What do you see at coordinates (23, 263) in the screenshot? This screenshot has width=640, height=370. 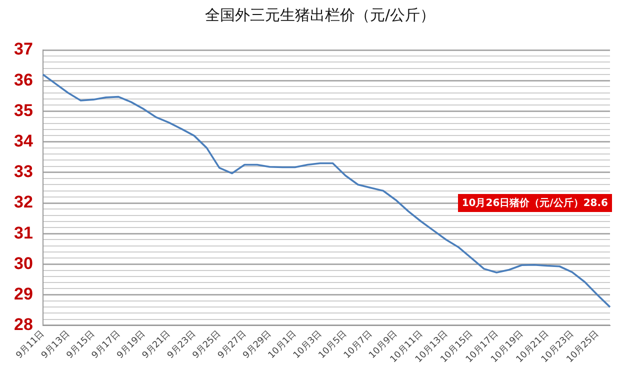 I see `y-tick-label: 30` at bounding box center [23, 263].